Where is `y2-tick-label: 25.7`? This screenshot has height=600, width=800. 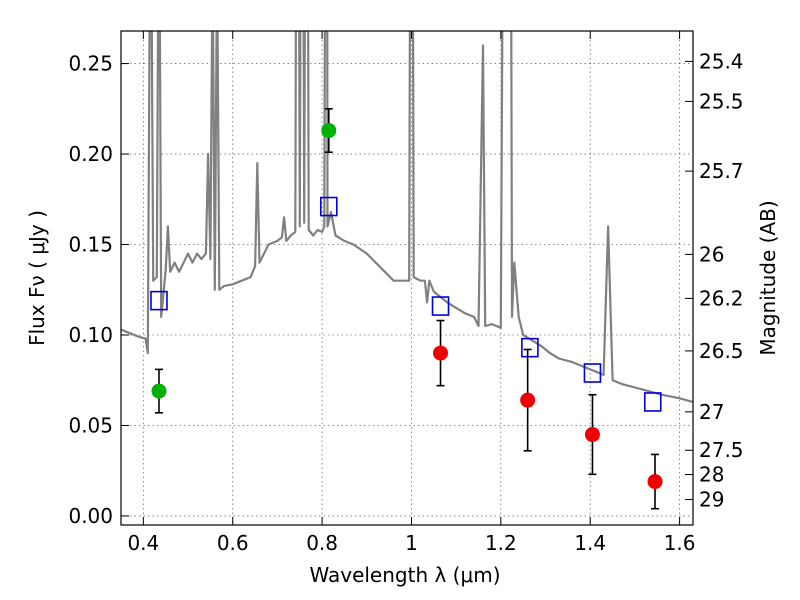
y2-tick-label: 25.7 is located at coordinates (721, 171).